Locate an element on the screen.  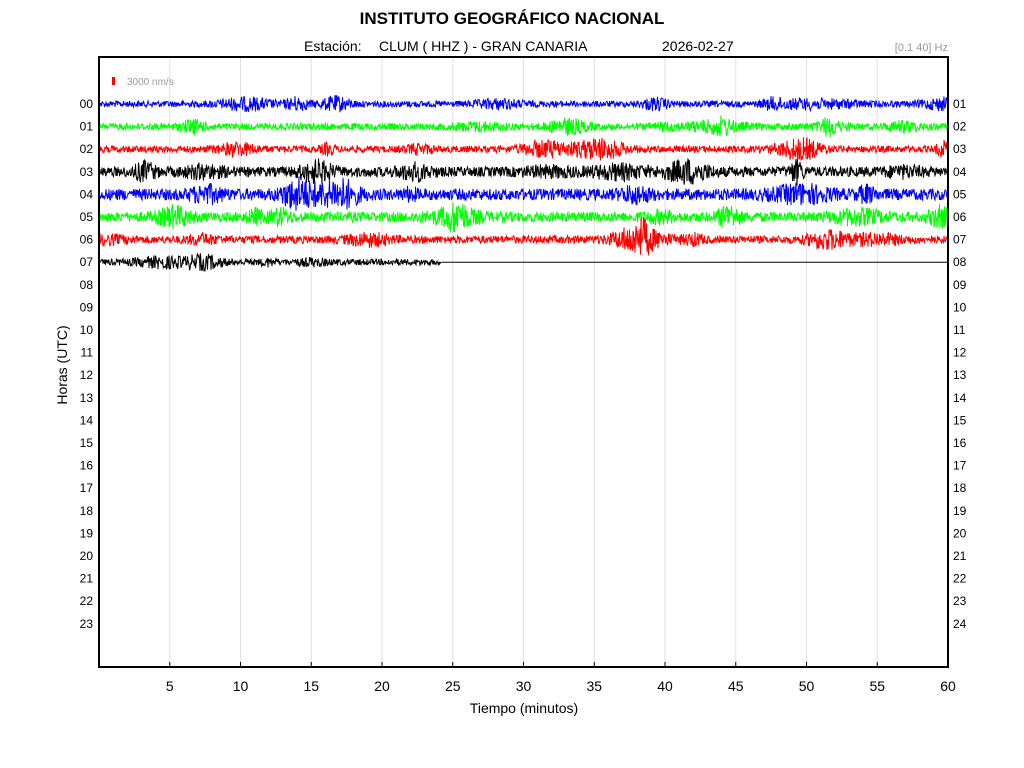
left-hour-label: 21 is located at coordinates (87, 579).